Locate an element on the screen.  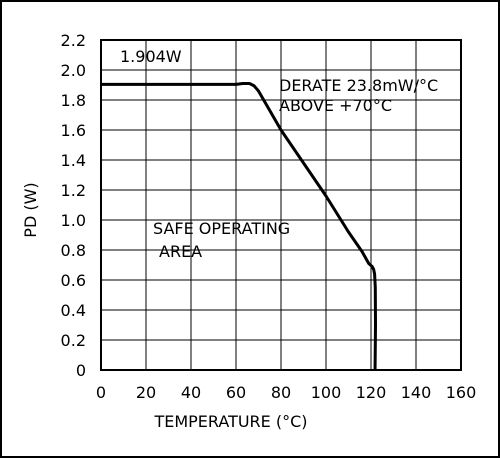
y-tick-label: 1.2 is located at coordinates (73, 190).